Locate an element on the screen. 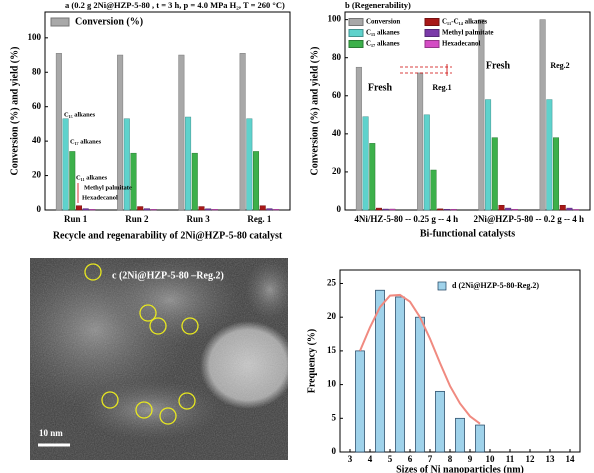 Image resolution: width=594 pixels, height=473 pixels. x-tick-label: 10 is located at coordinates (491, 459).